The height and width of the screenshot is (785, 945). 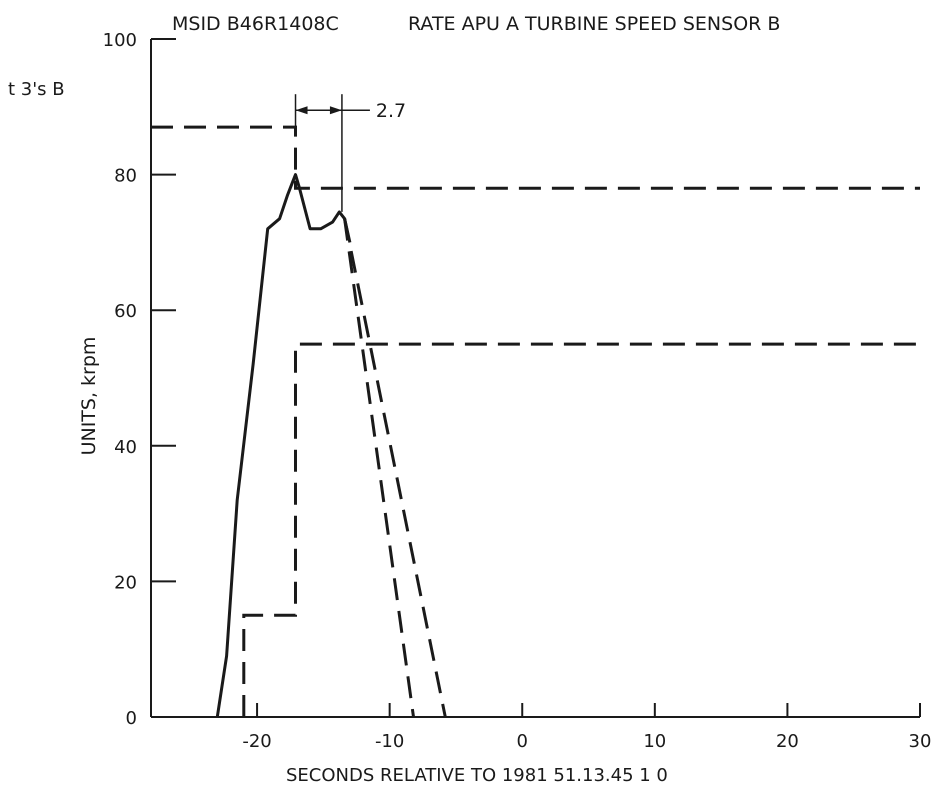 What do you see at coordinates (477, 775) in the screenshot?
I see `x-axis-label: SECONDS RELATIVE TO 1981 51.13.45 1 0` at bounding box center [477, 775].